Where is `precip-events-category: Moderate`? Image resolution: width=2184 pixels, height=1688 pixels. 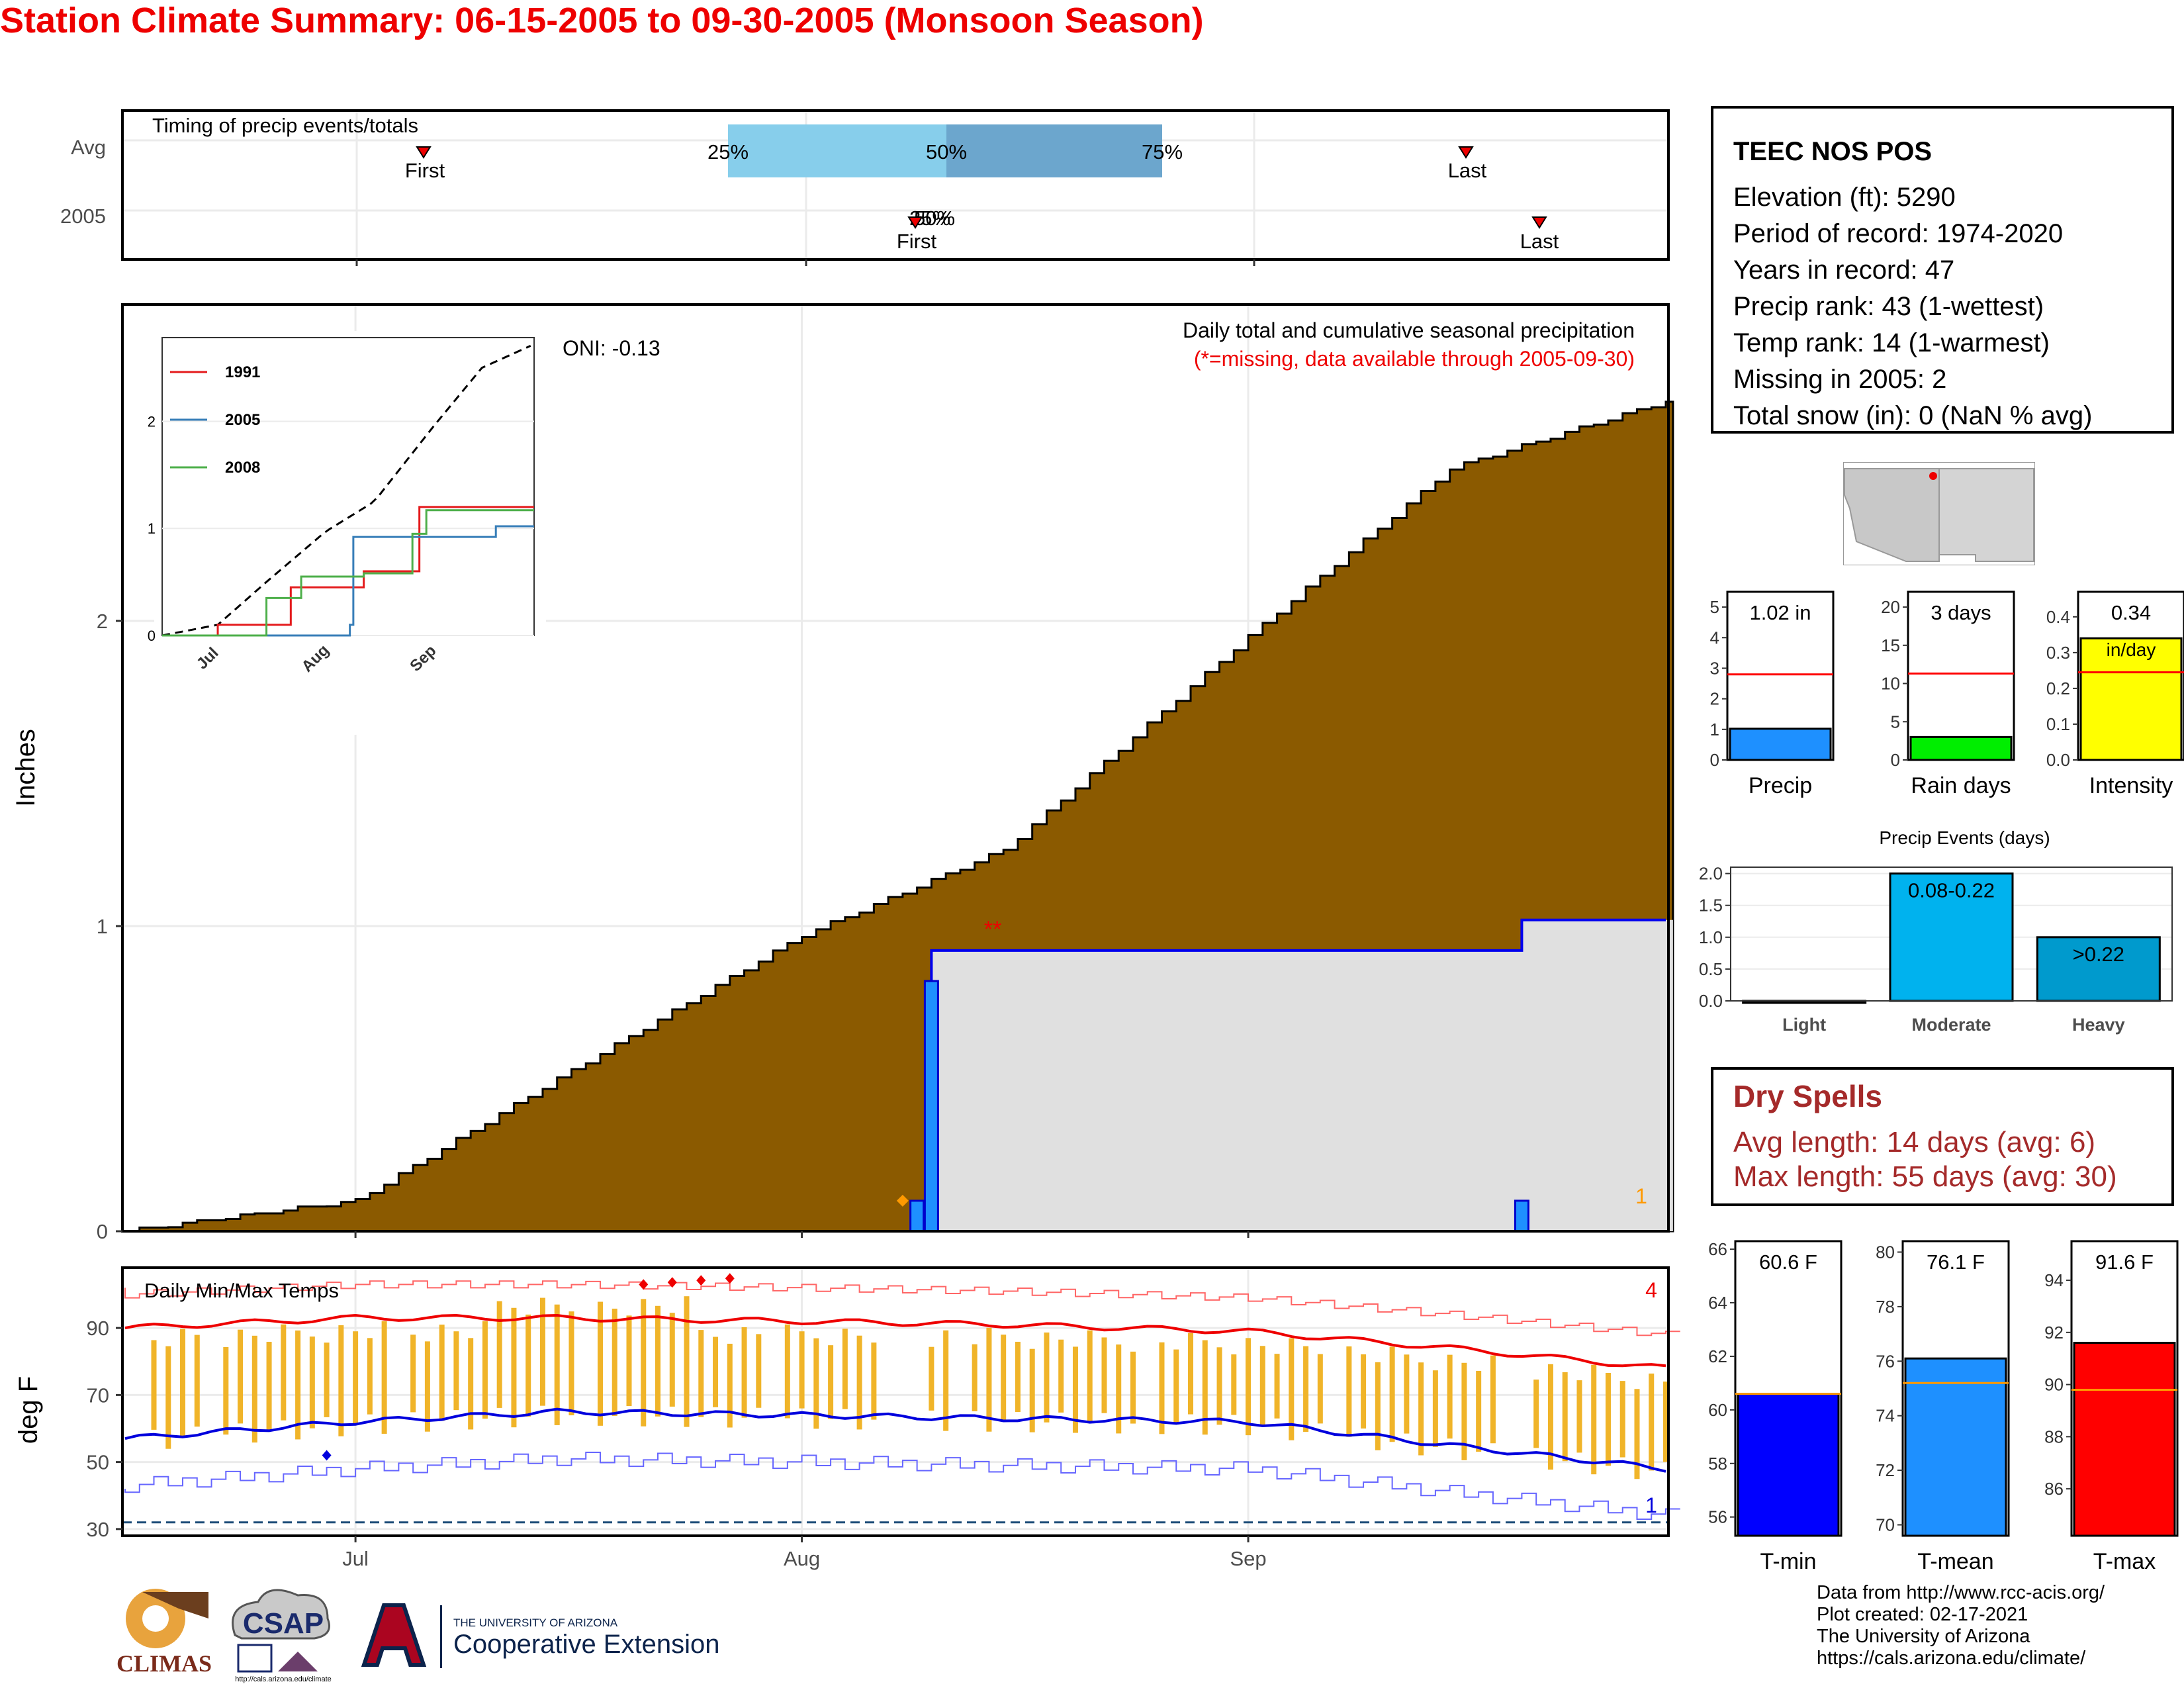 precip-events-category: Moderate is located at coordinates (1951, 1025).